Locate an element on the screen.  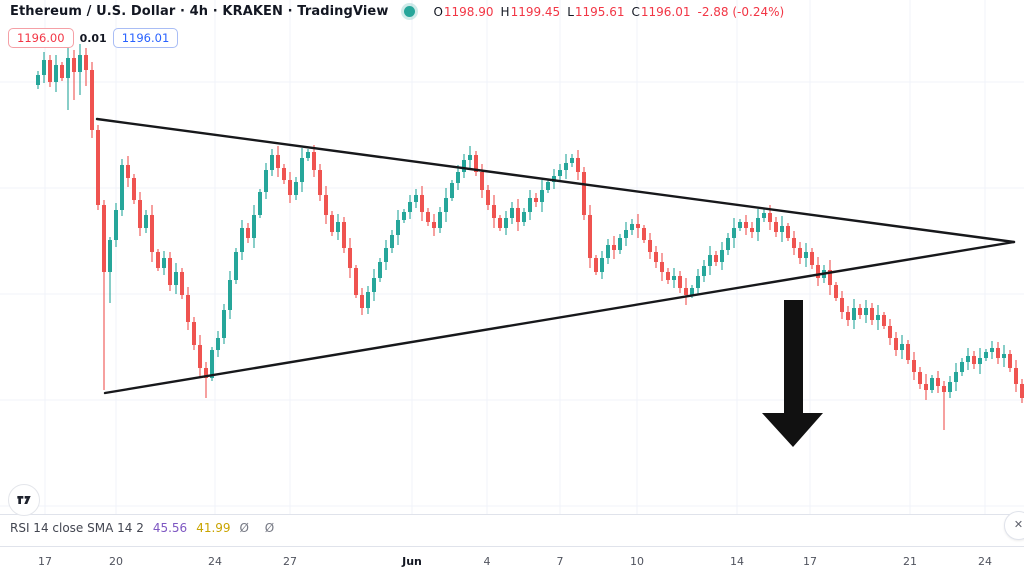
spread-value: 0.01 is located at coordinates (93, 38).